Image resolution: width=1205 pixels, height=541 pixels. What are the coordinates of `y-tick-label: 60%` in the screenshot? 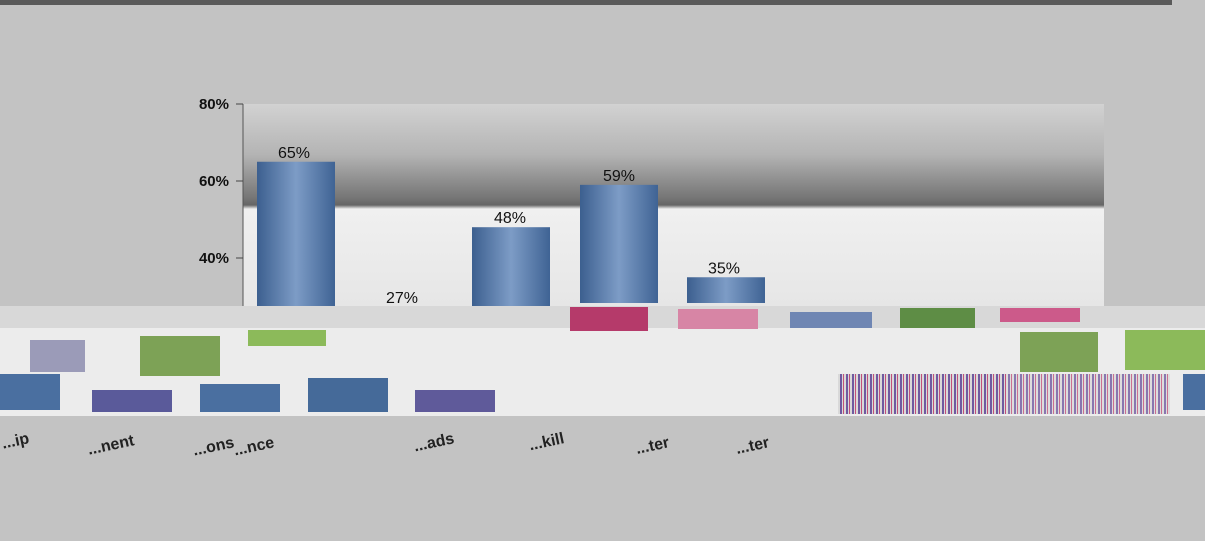 It's located at (214, 181).